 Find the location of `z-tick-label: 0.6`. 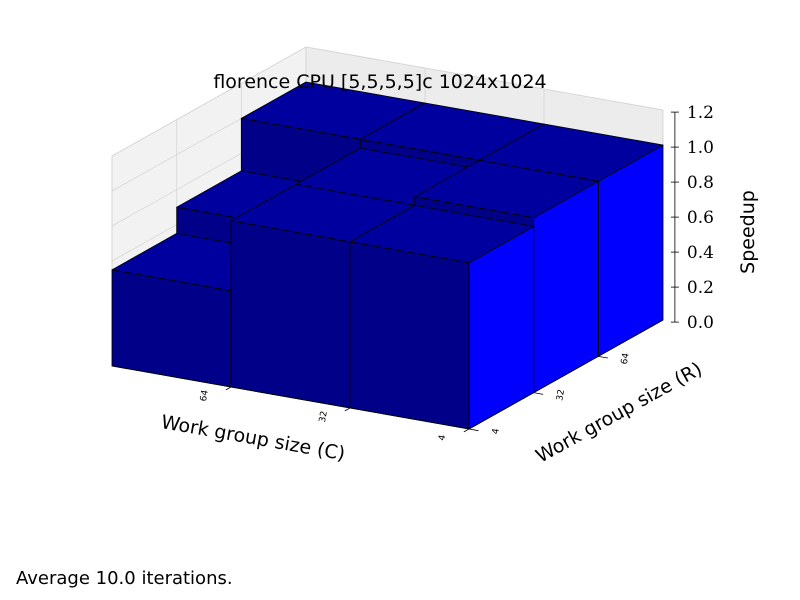

z-tick-label: 0.6 is located at coordinates (700, 218).